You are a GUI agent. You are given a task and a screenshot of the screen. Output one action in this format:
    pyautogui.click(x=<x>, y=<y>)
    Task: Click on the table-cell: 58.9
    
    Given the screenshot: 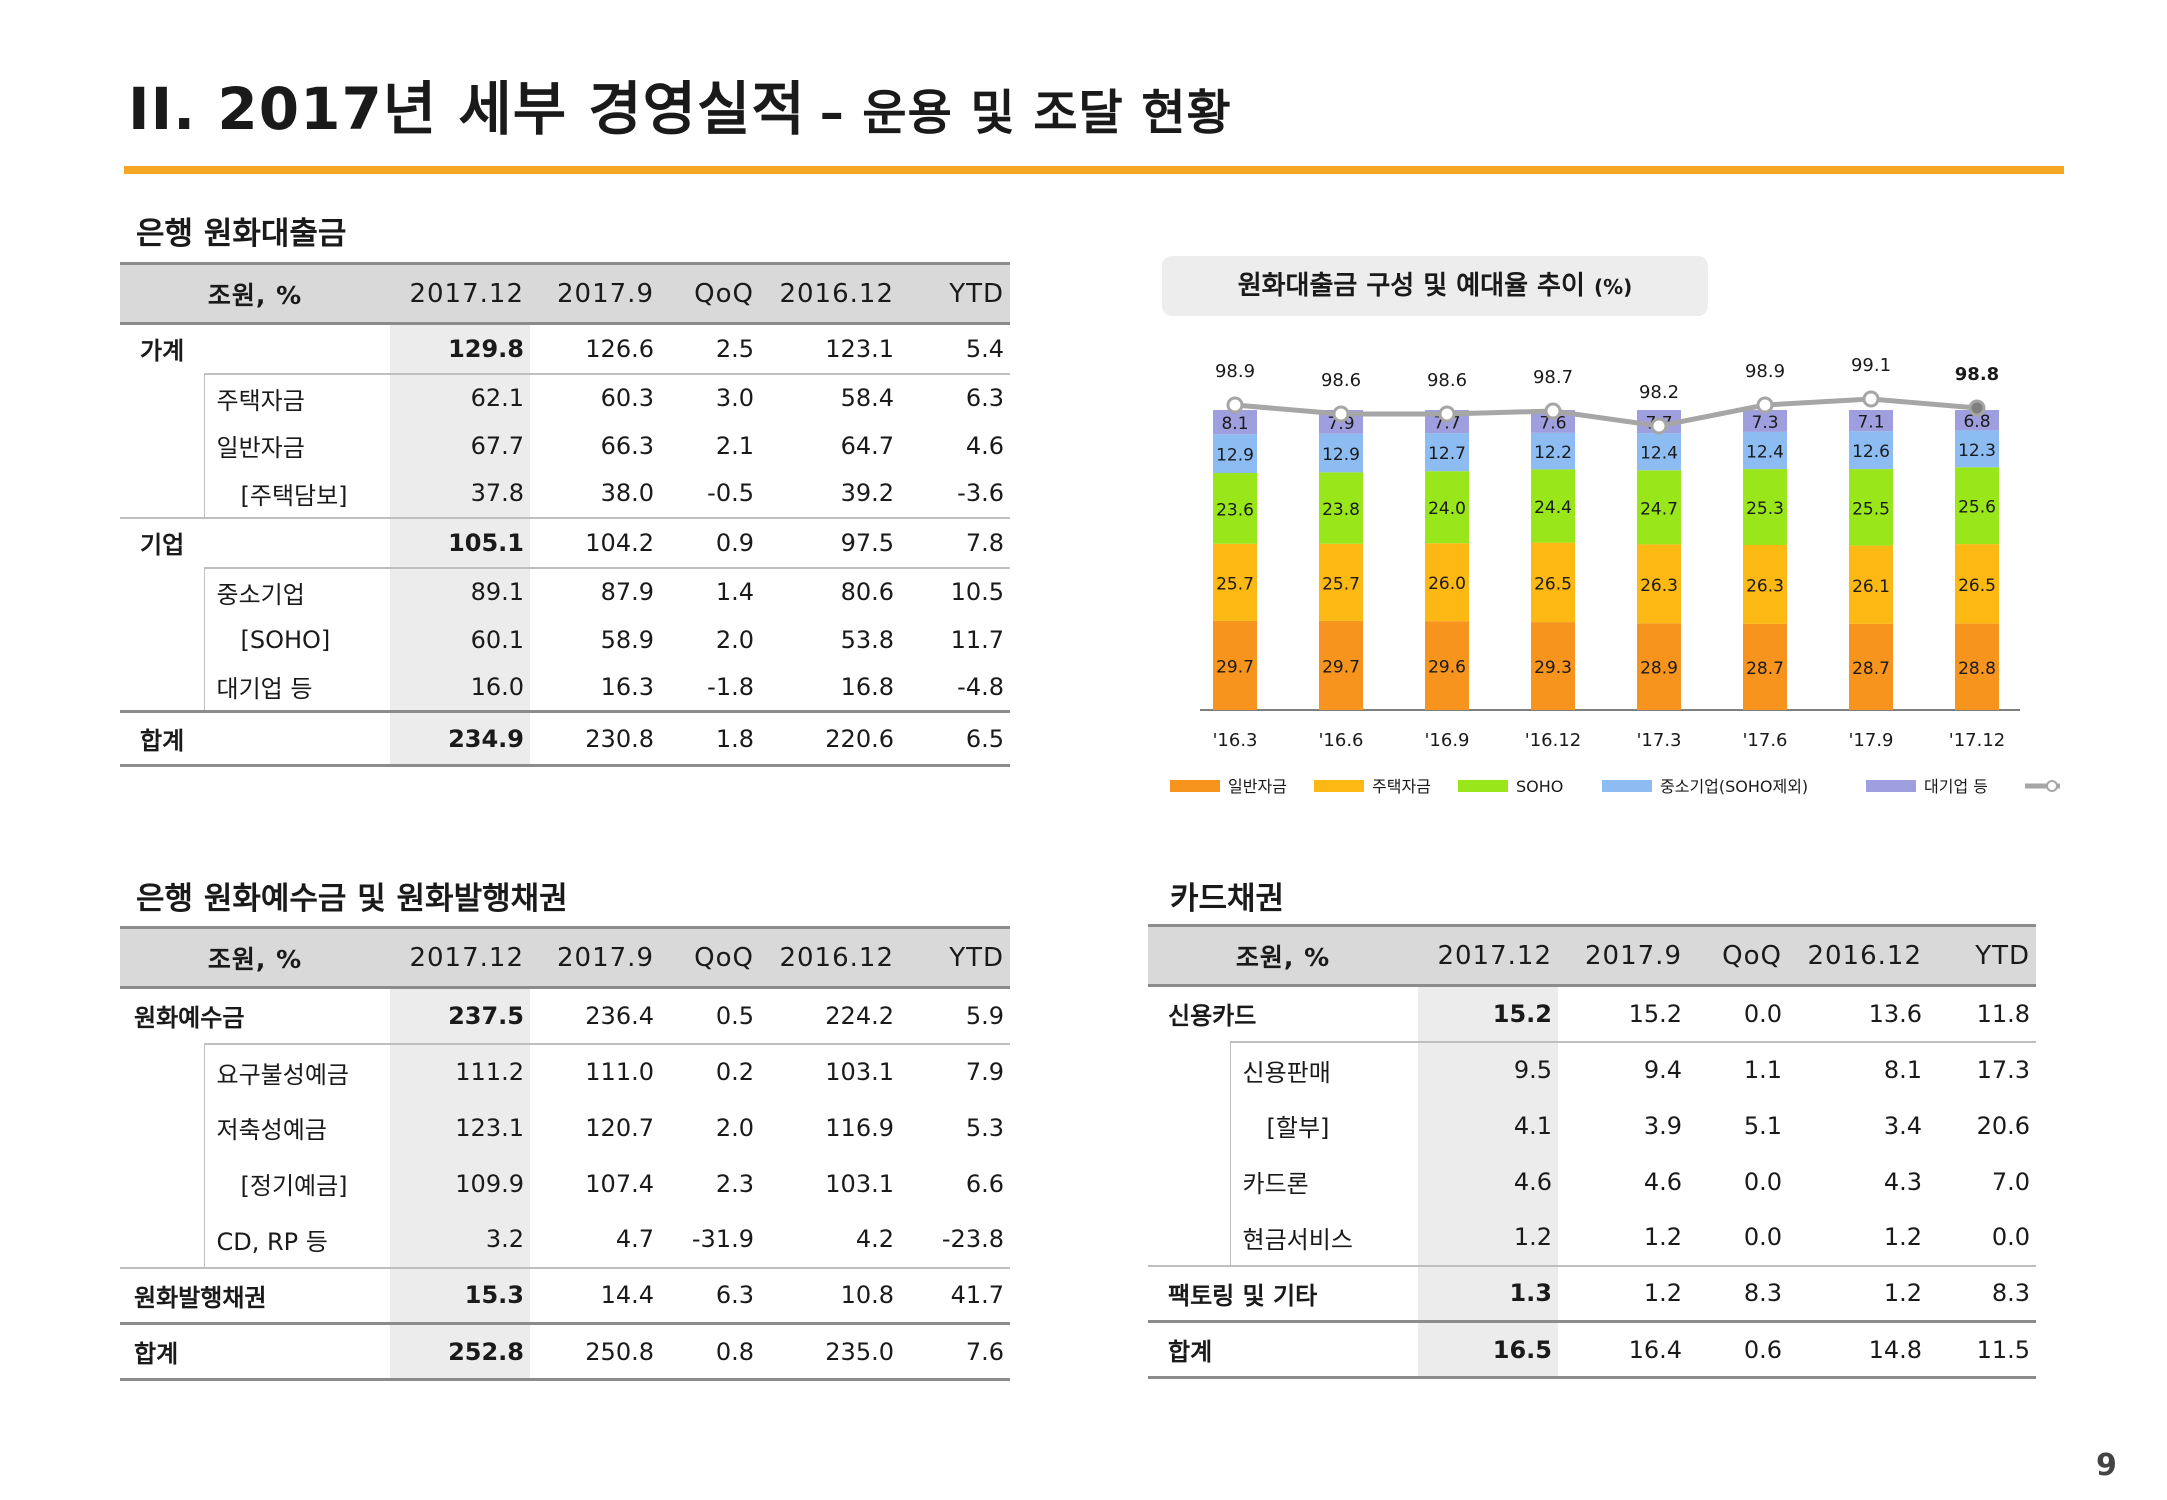 What is the action you would take?
    pyautogui.click(x=627, y=639)
    